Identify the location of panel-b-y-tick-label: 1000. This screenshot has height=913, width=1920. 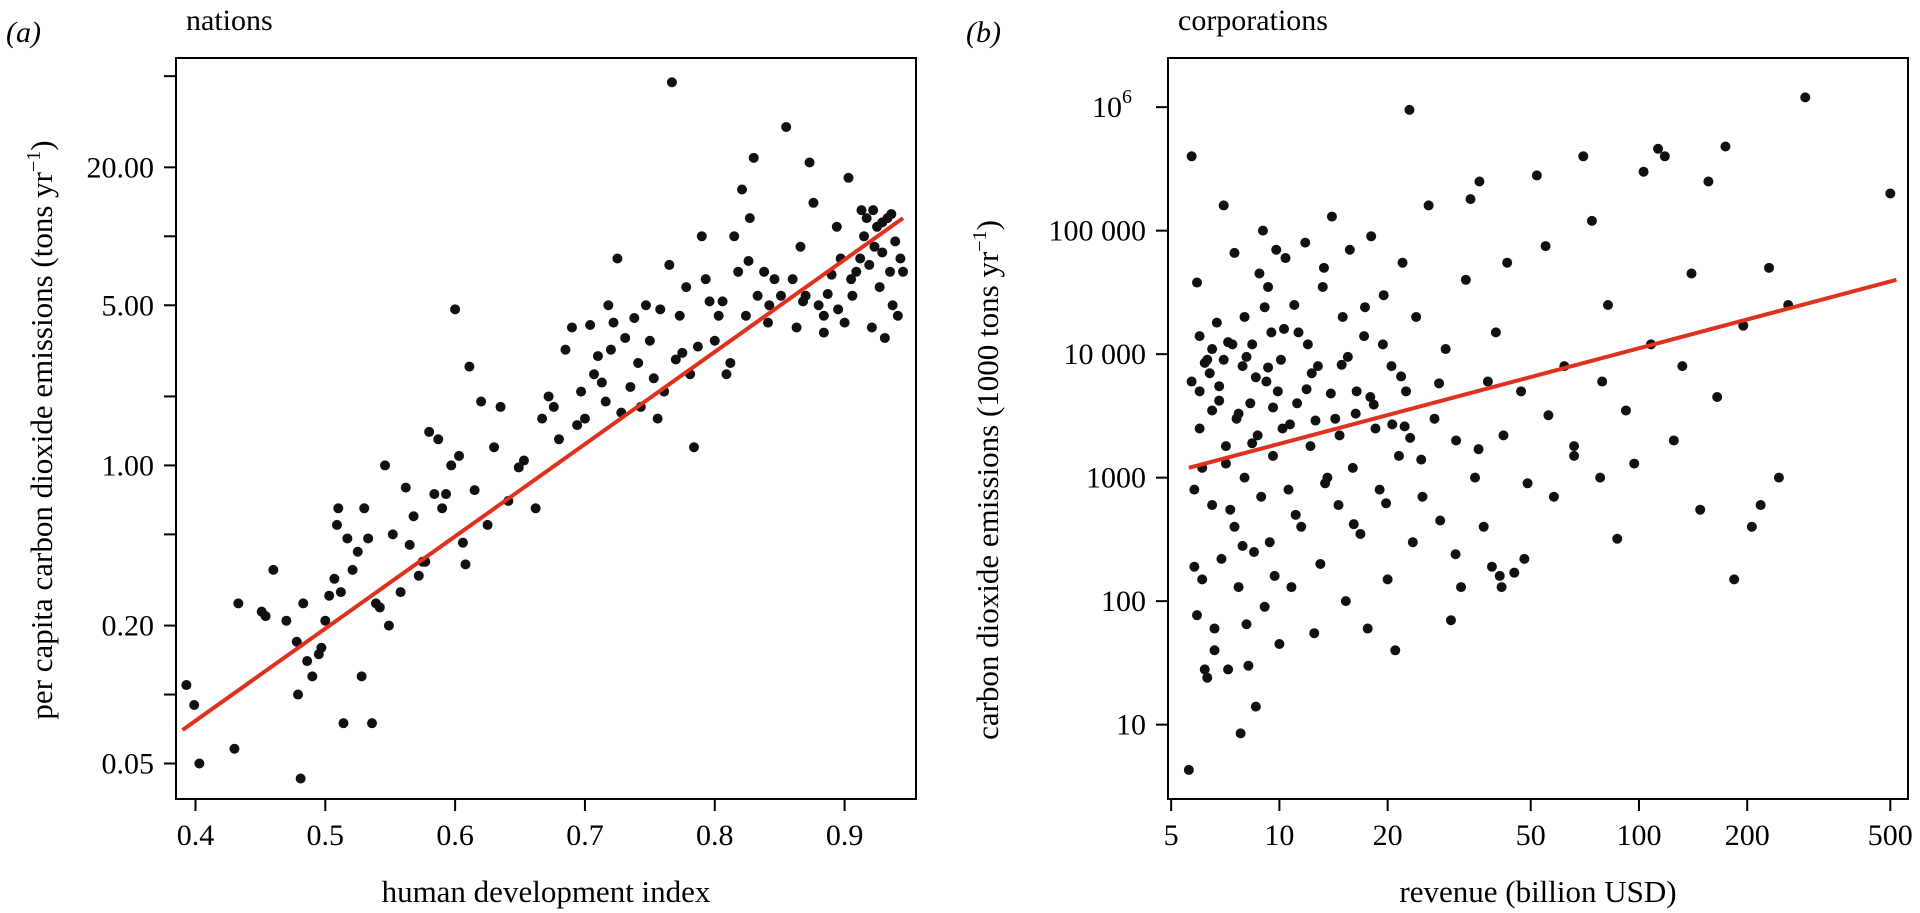
(1116, 478).